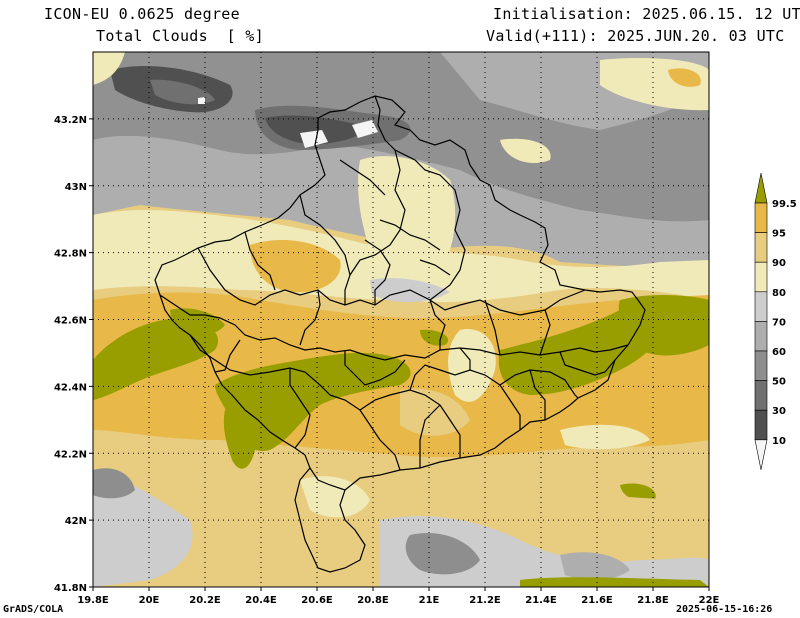 The image size is (800, 618). I want to click on x-tick-label: 22E, so click(709, 600).